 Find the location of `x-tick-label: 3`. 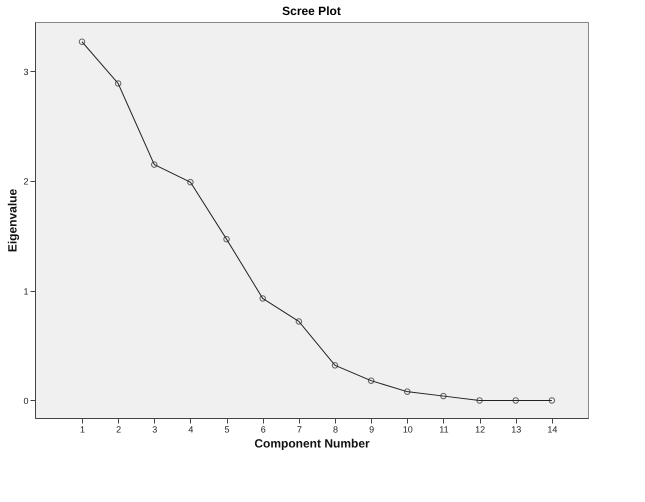

x-tick-label: 3 is located at coordinates (155, 429).